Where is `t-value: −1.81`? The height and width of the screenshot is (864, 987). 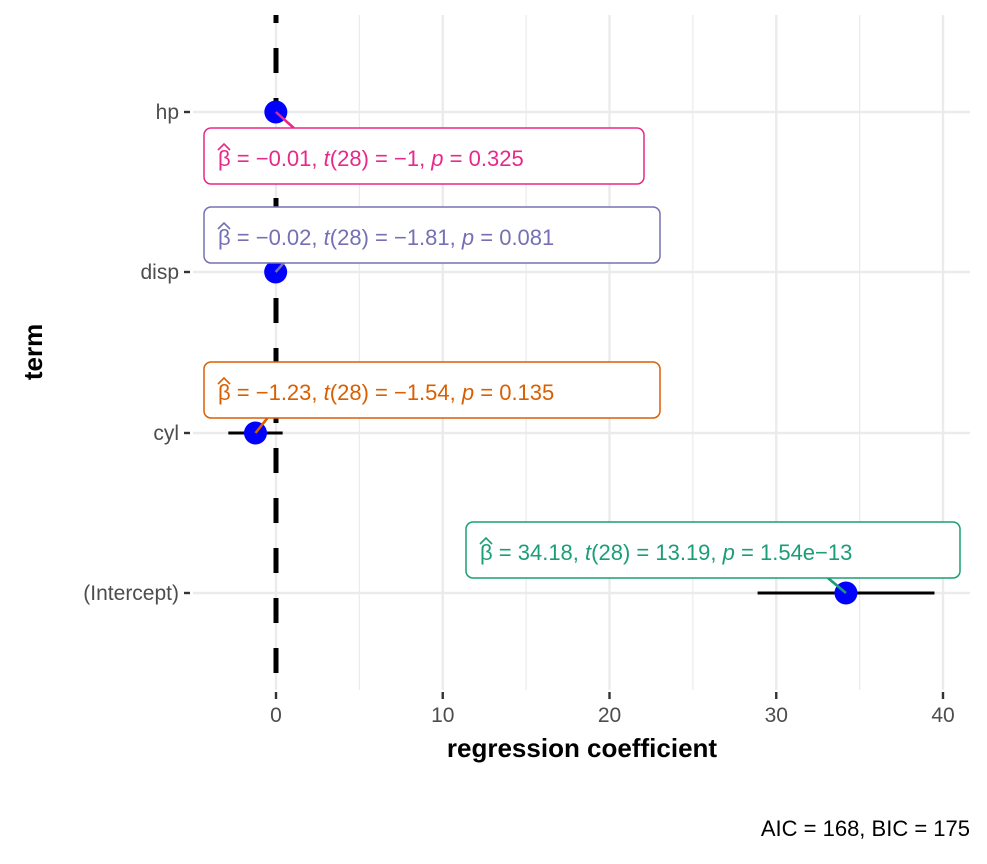 t-value: −1.81 is located at coordinates (422, 237).